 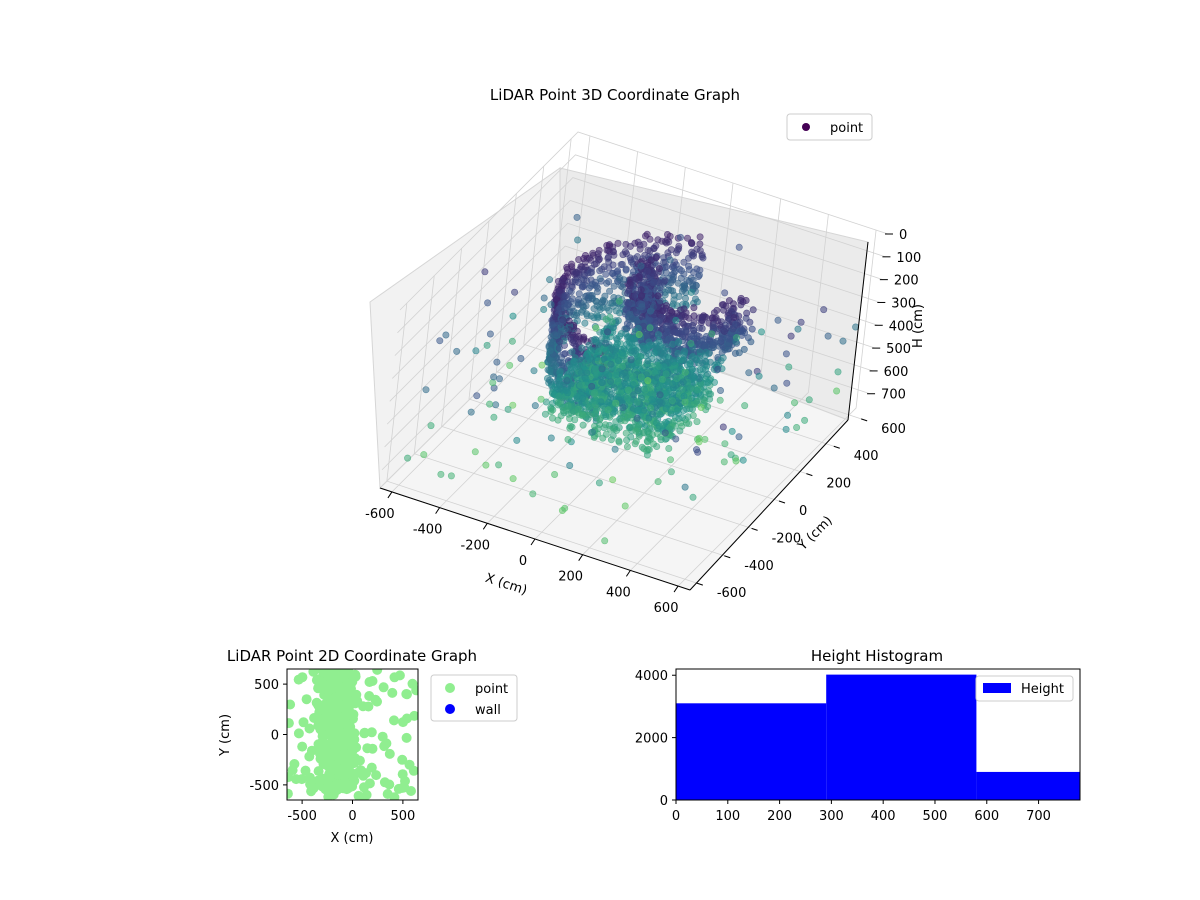 I want to click on x-tick-label-hist: 700, so click(x=1038, y=816).